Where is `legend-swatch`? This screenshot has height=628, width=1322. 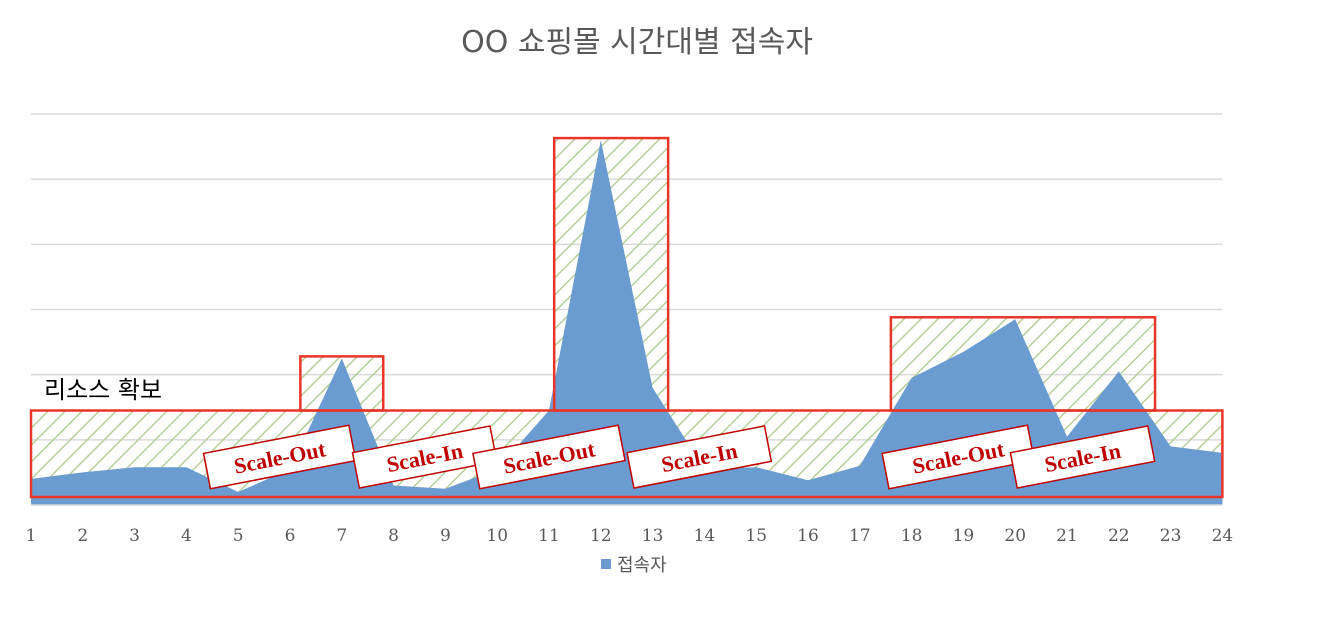
legend-swatch is located at coordinates (606, 564).